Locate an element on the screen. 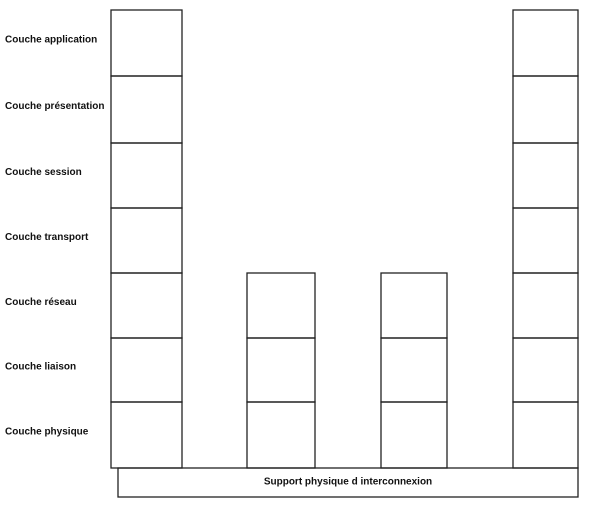 The height and width of the screenshot is (508, 589). layer-label: Couche application is located at coordinates (51, 40).